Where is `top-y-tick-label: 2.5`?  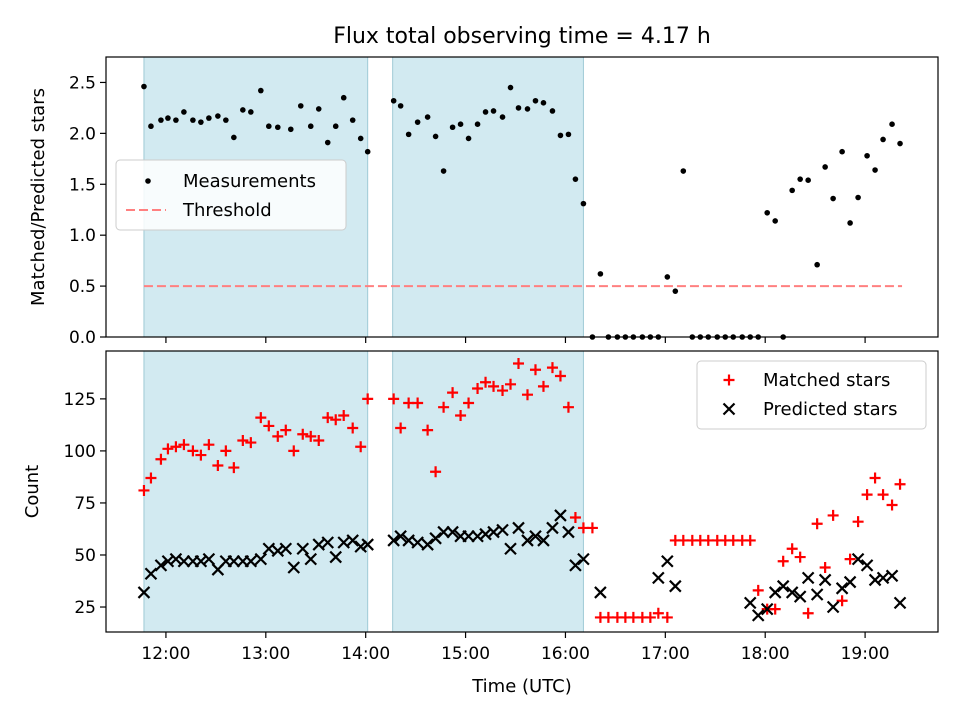 top-y-tick-label: 2.5 is located at coordinates (82, 83).